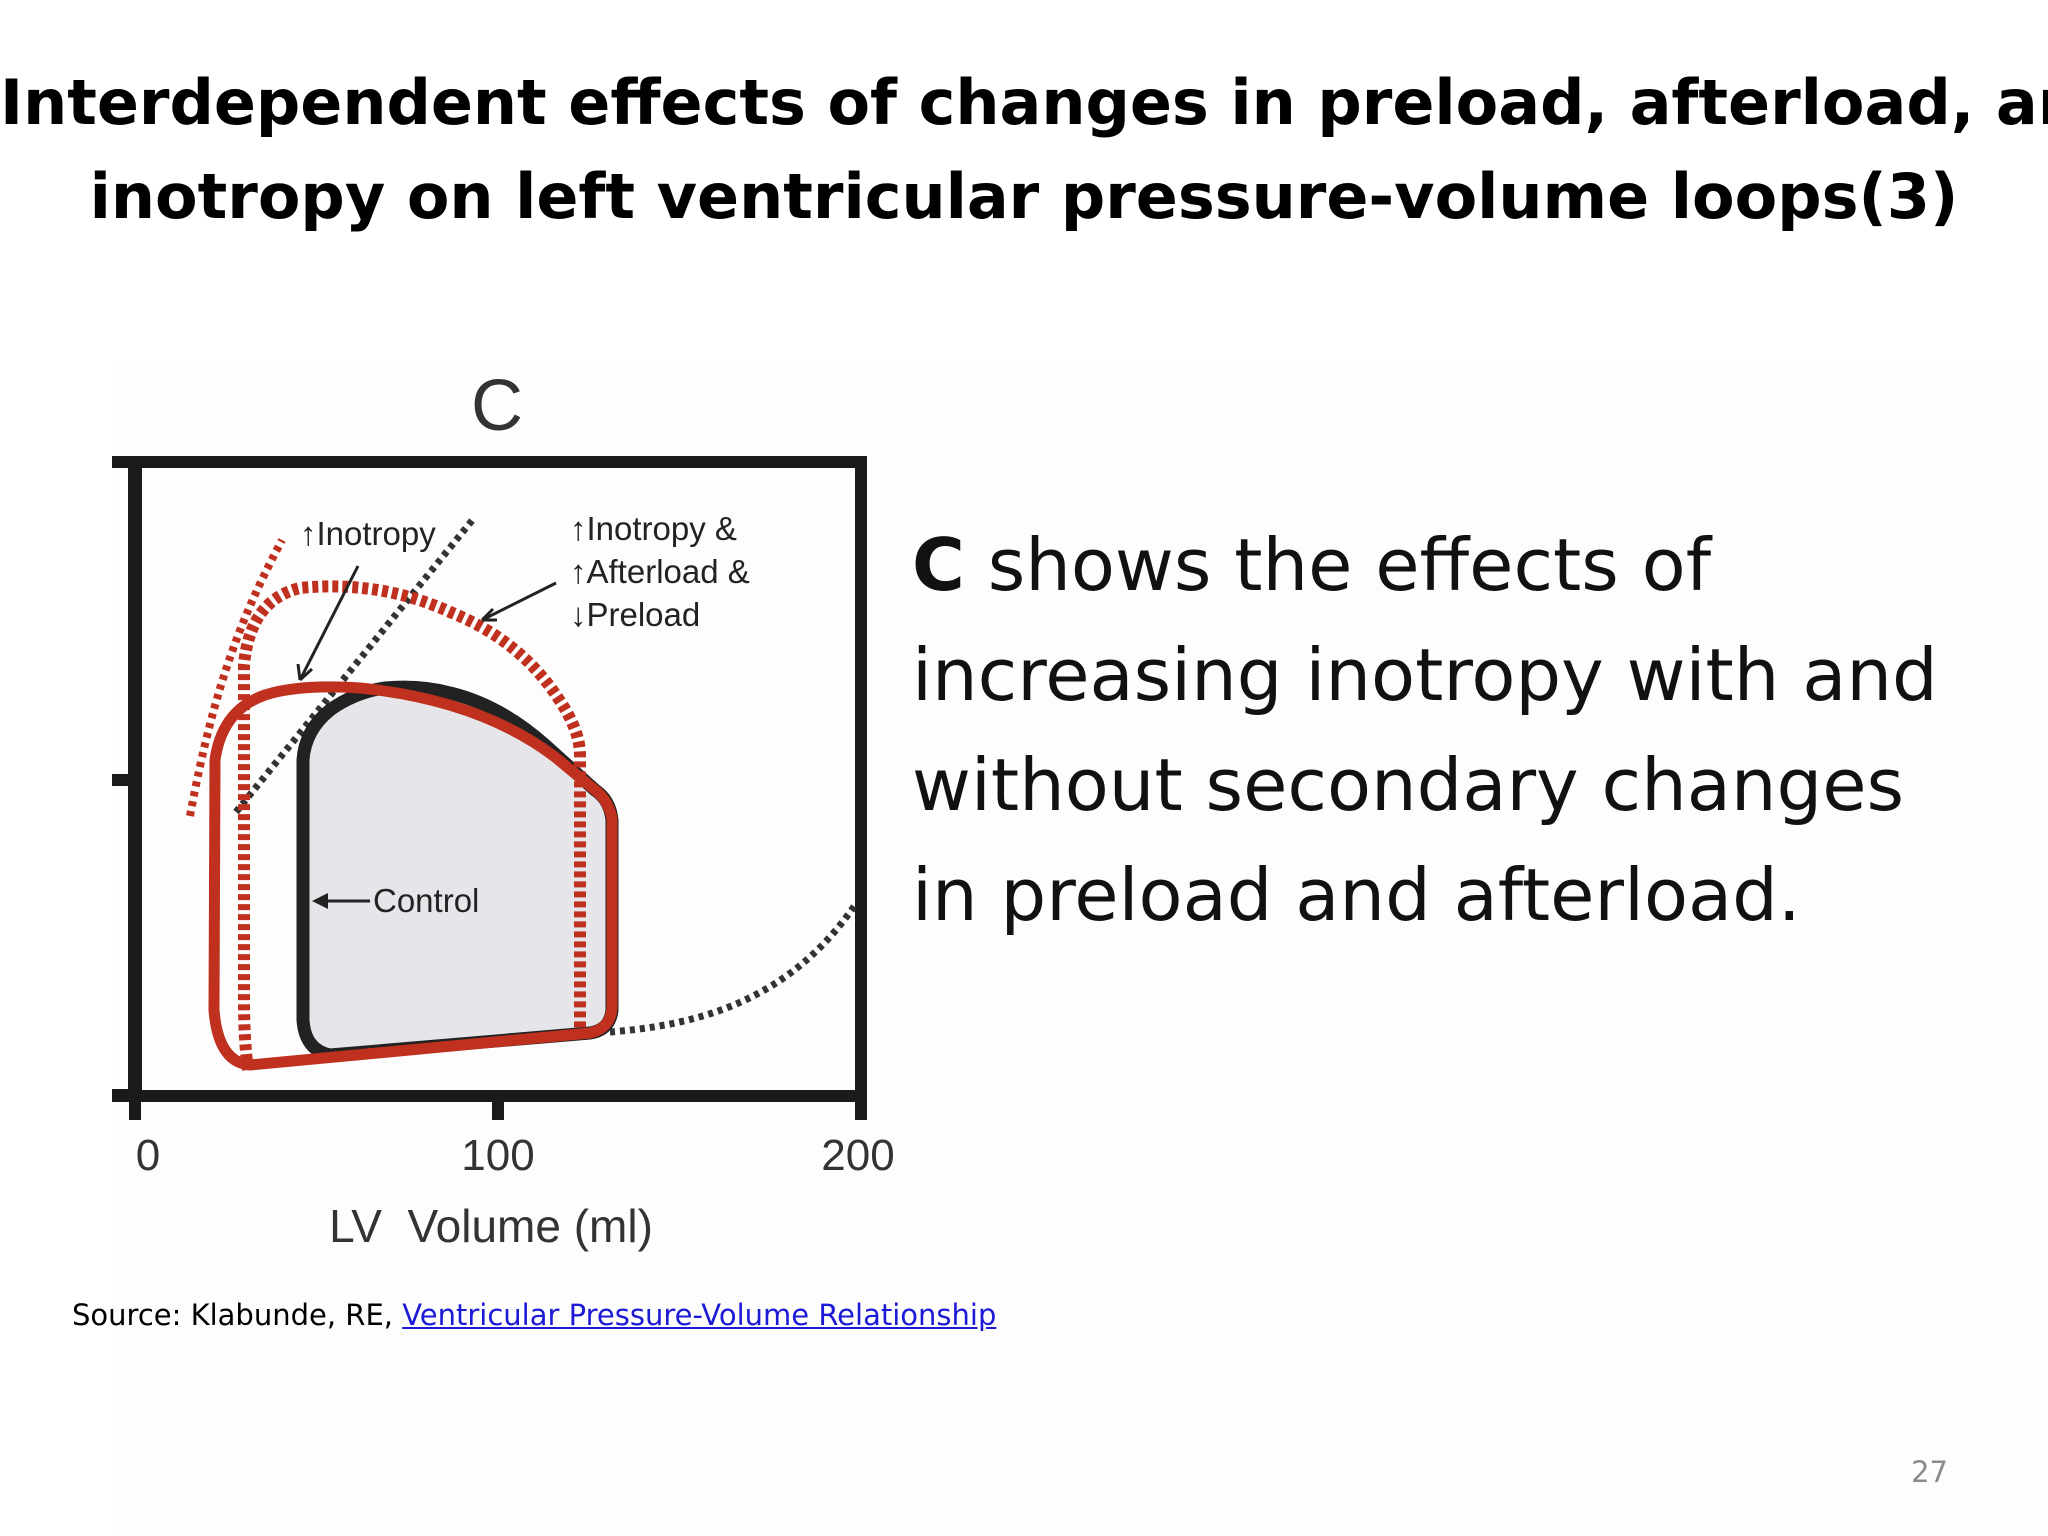  Describe the element at coordinates (148, 1155) in the screenshot. I see `x-tick-label-0: 0` at that location.